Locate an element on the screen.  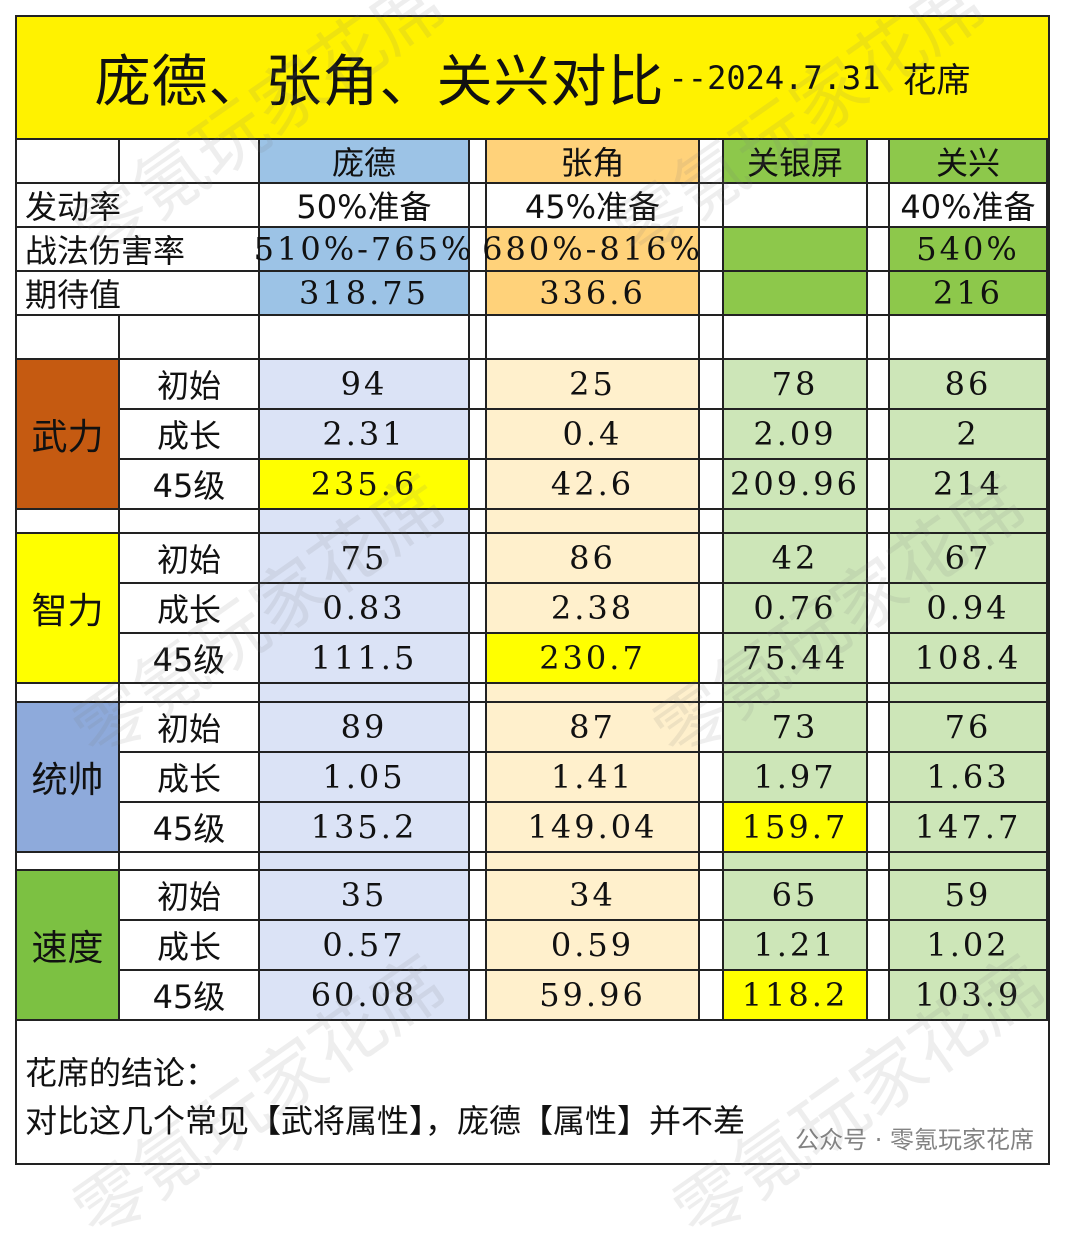
title-date: --2024.7.31 is located at coordinates (774, 77).